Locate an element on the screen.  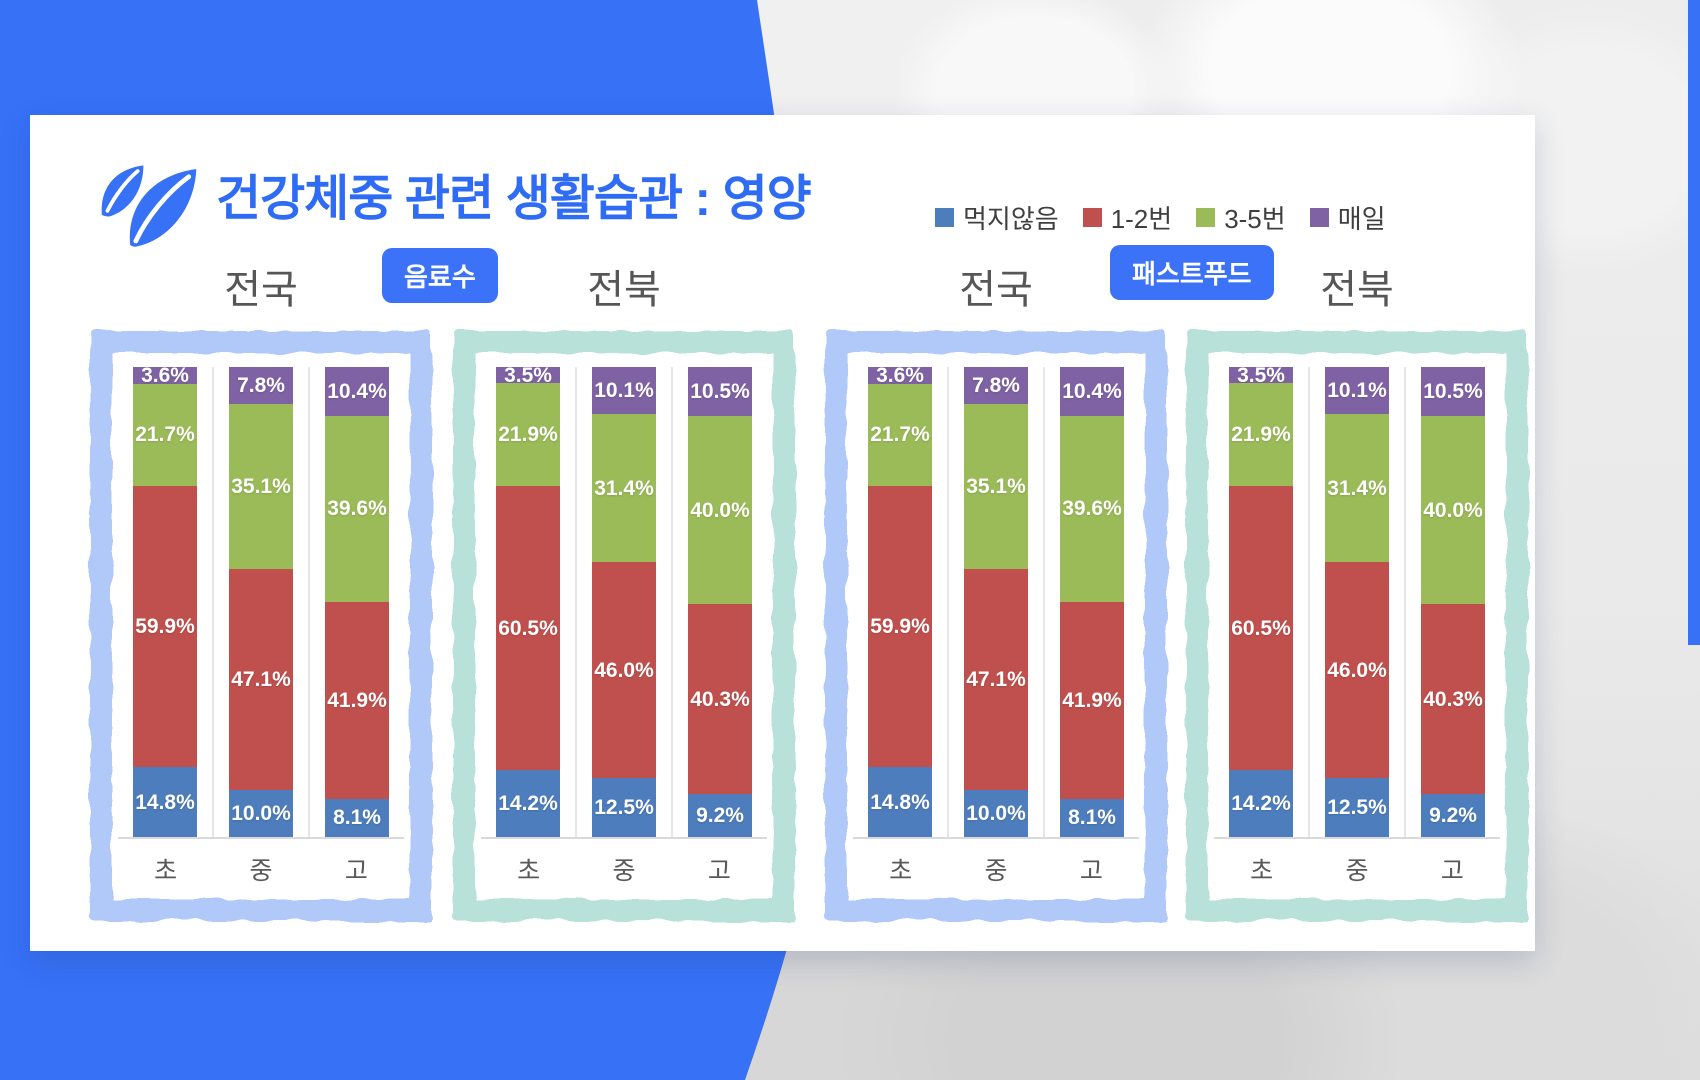
legend-item: 1-2번 is located at coordinates (1127, 217).